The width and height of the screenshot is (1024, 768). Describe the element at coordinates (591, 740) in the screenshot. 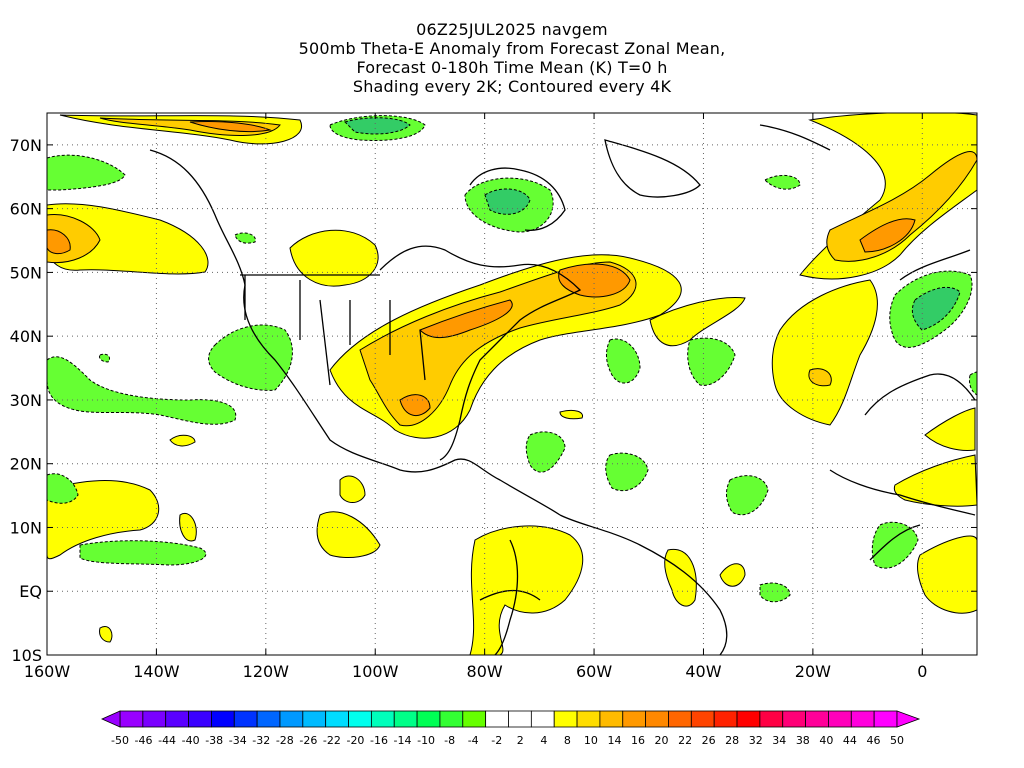

I see `colorbar-label: 10` at that location.